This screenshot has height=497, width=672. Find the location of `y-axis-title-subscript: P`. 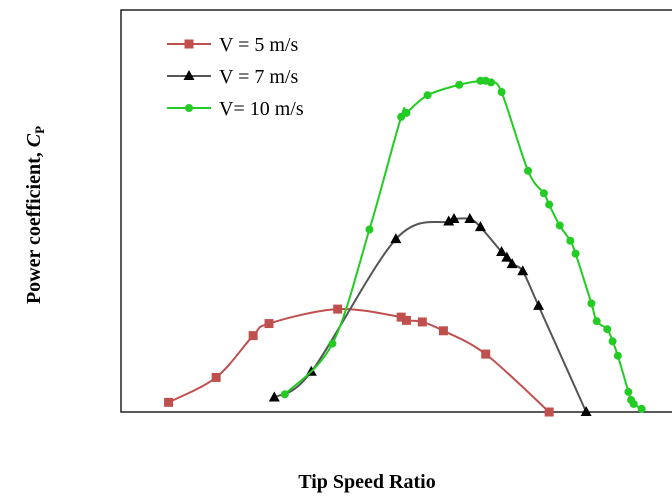

y-axis-title-subscript: P is located at coordinates (39, 130).